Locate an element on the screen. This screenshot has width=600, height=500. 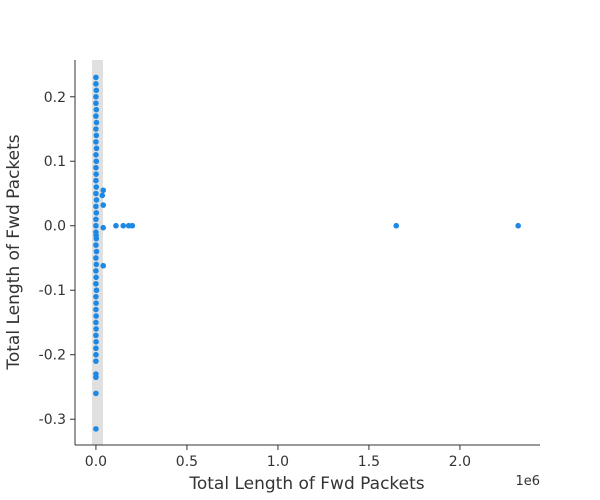
x-tick-label: 0.5 is located at coordinates (187, 462).